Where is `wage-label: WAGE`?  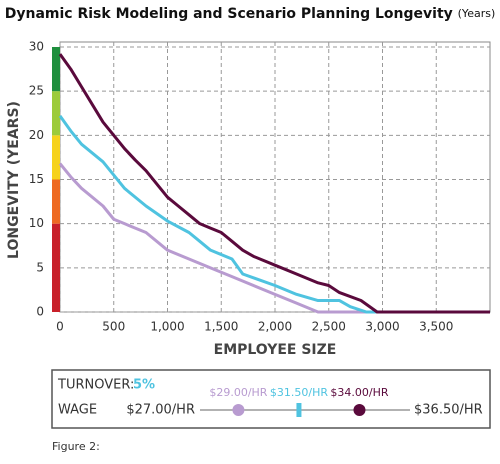 wage-label: WAGE is located at coordinates (77, 410).